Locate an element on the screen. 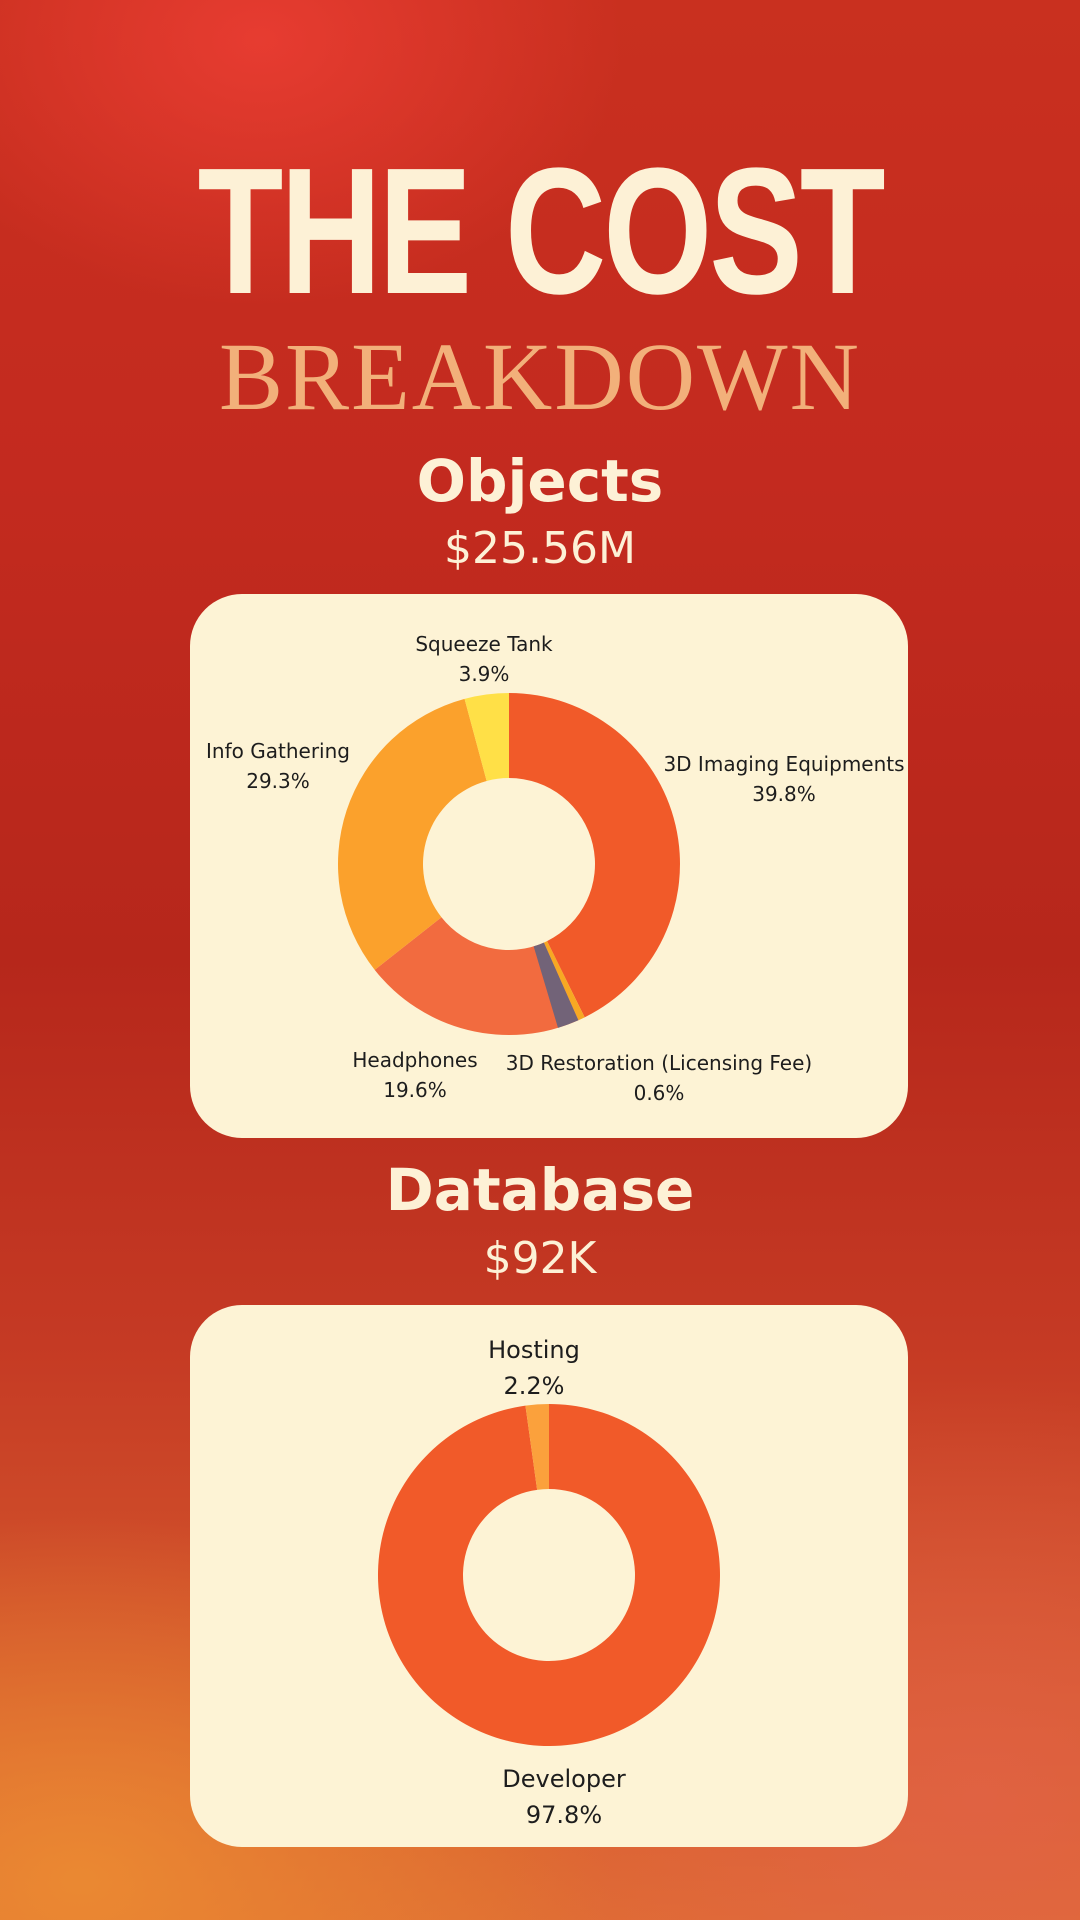  objects-section-amount: $25.56M is located at coordinates (540, 548).